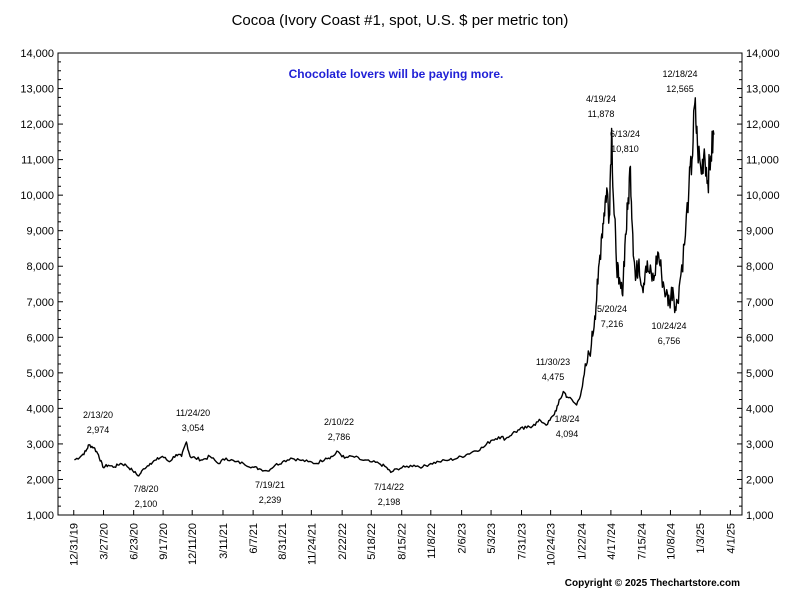 This screenshot has width=800, height=605. What do you see at coordinates (760, 516) in the screenshot?
I see `y-tick-label-right: 1,000` at bounding box center [760, 516].